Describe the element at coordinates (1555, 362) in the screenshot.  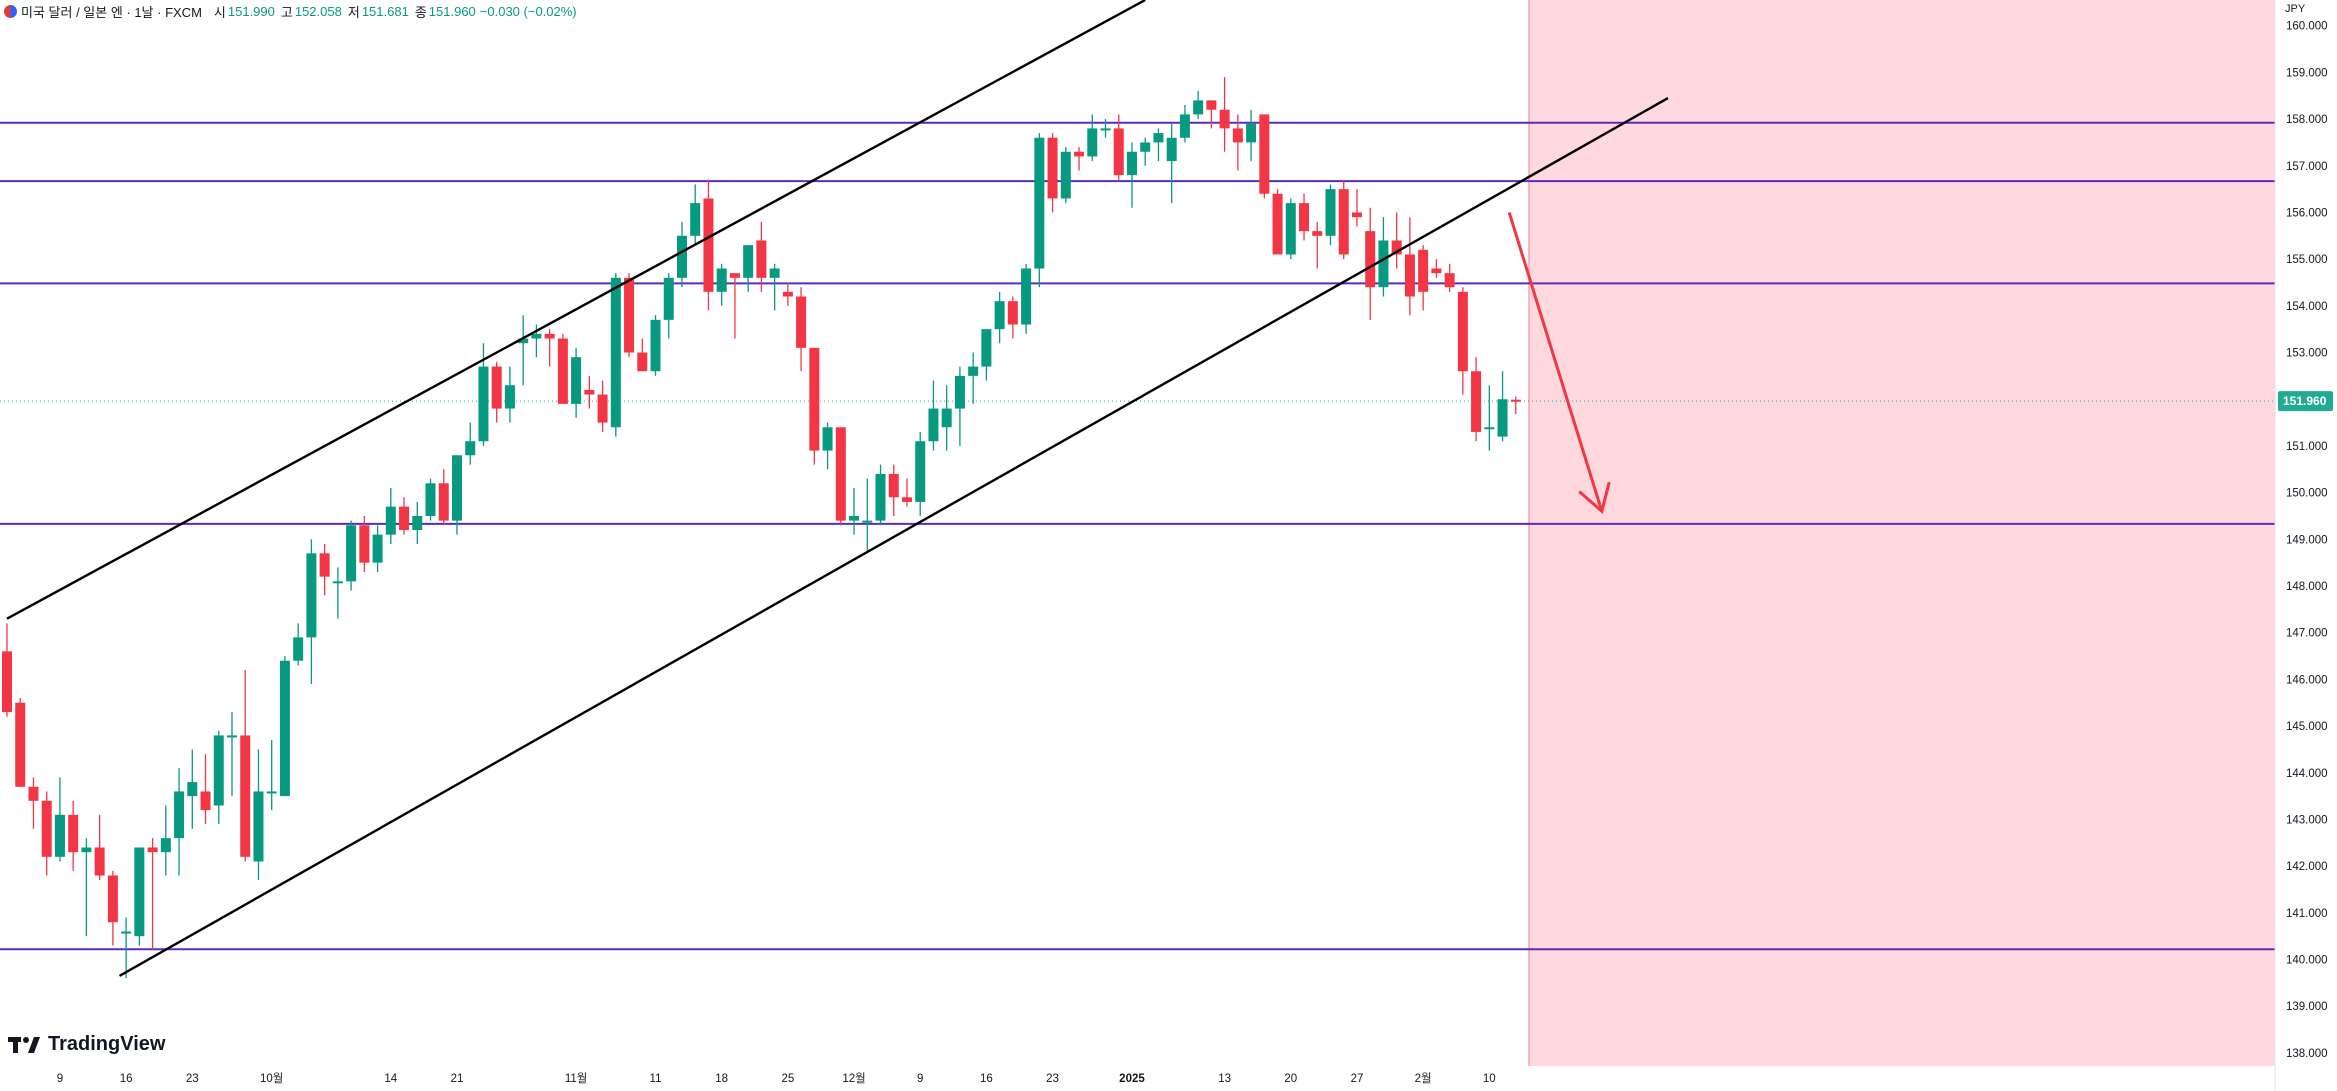
I see `forecast-arrow-shaft` at that location.